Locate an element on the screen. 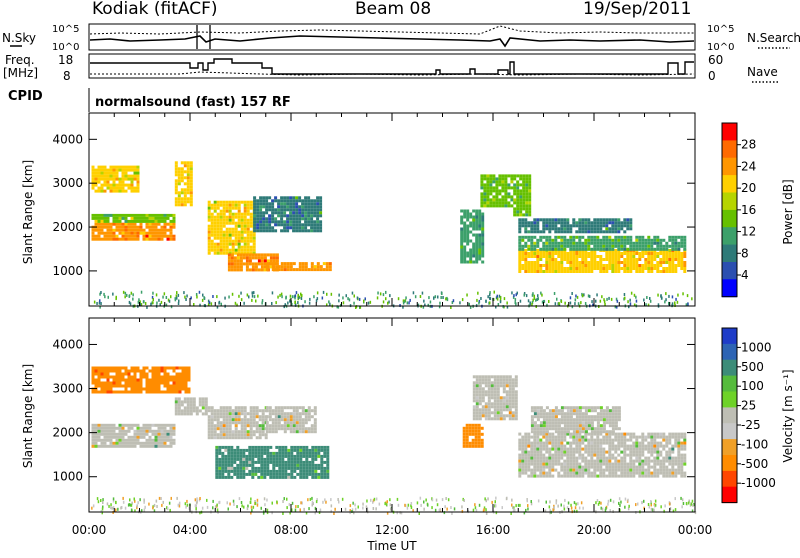 The height and width of the screenshot is (558, 800). power-region-8-cell is located at coordinates (473, 250).